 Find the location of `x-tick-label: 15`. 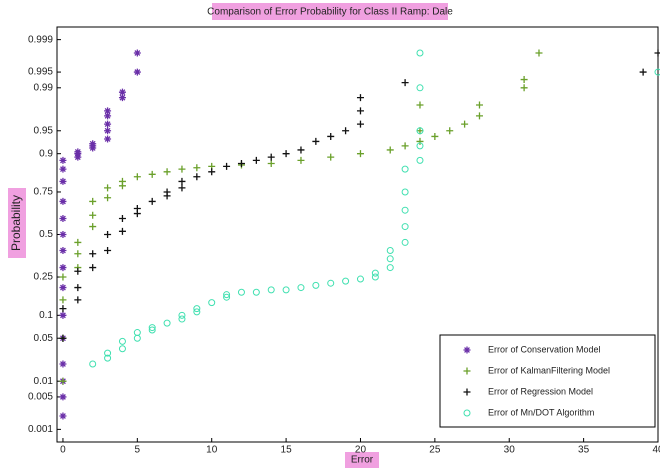

x-tick-label: 15 is located at coordinates (287, 450).